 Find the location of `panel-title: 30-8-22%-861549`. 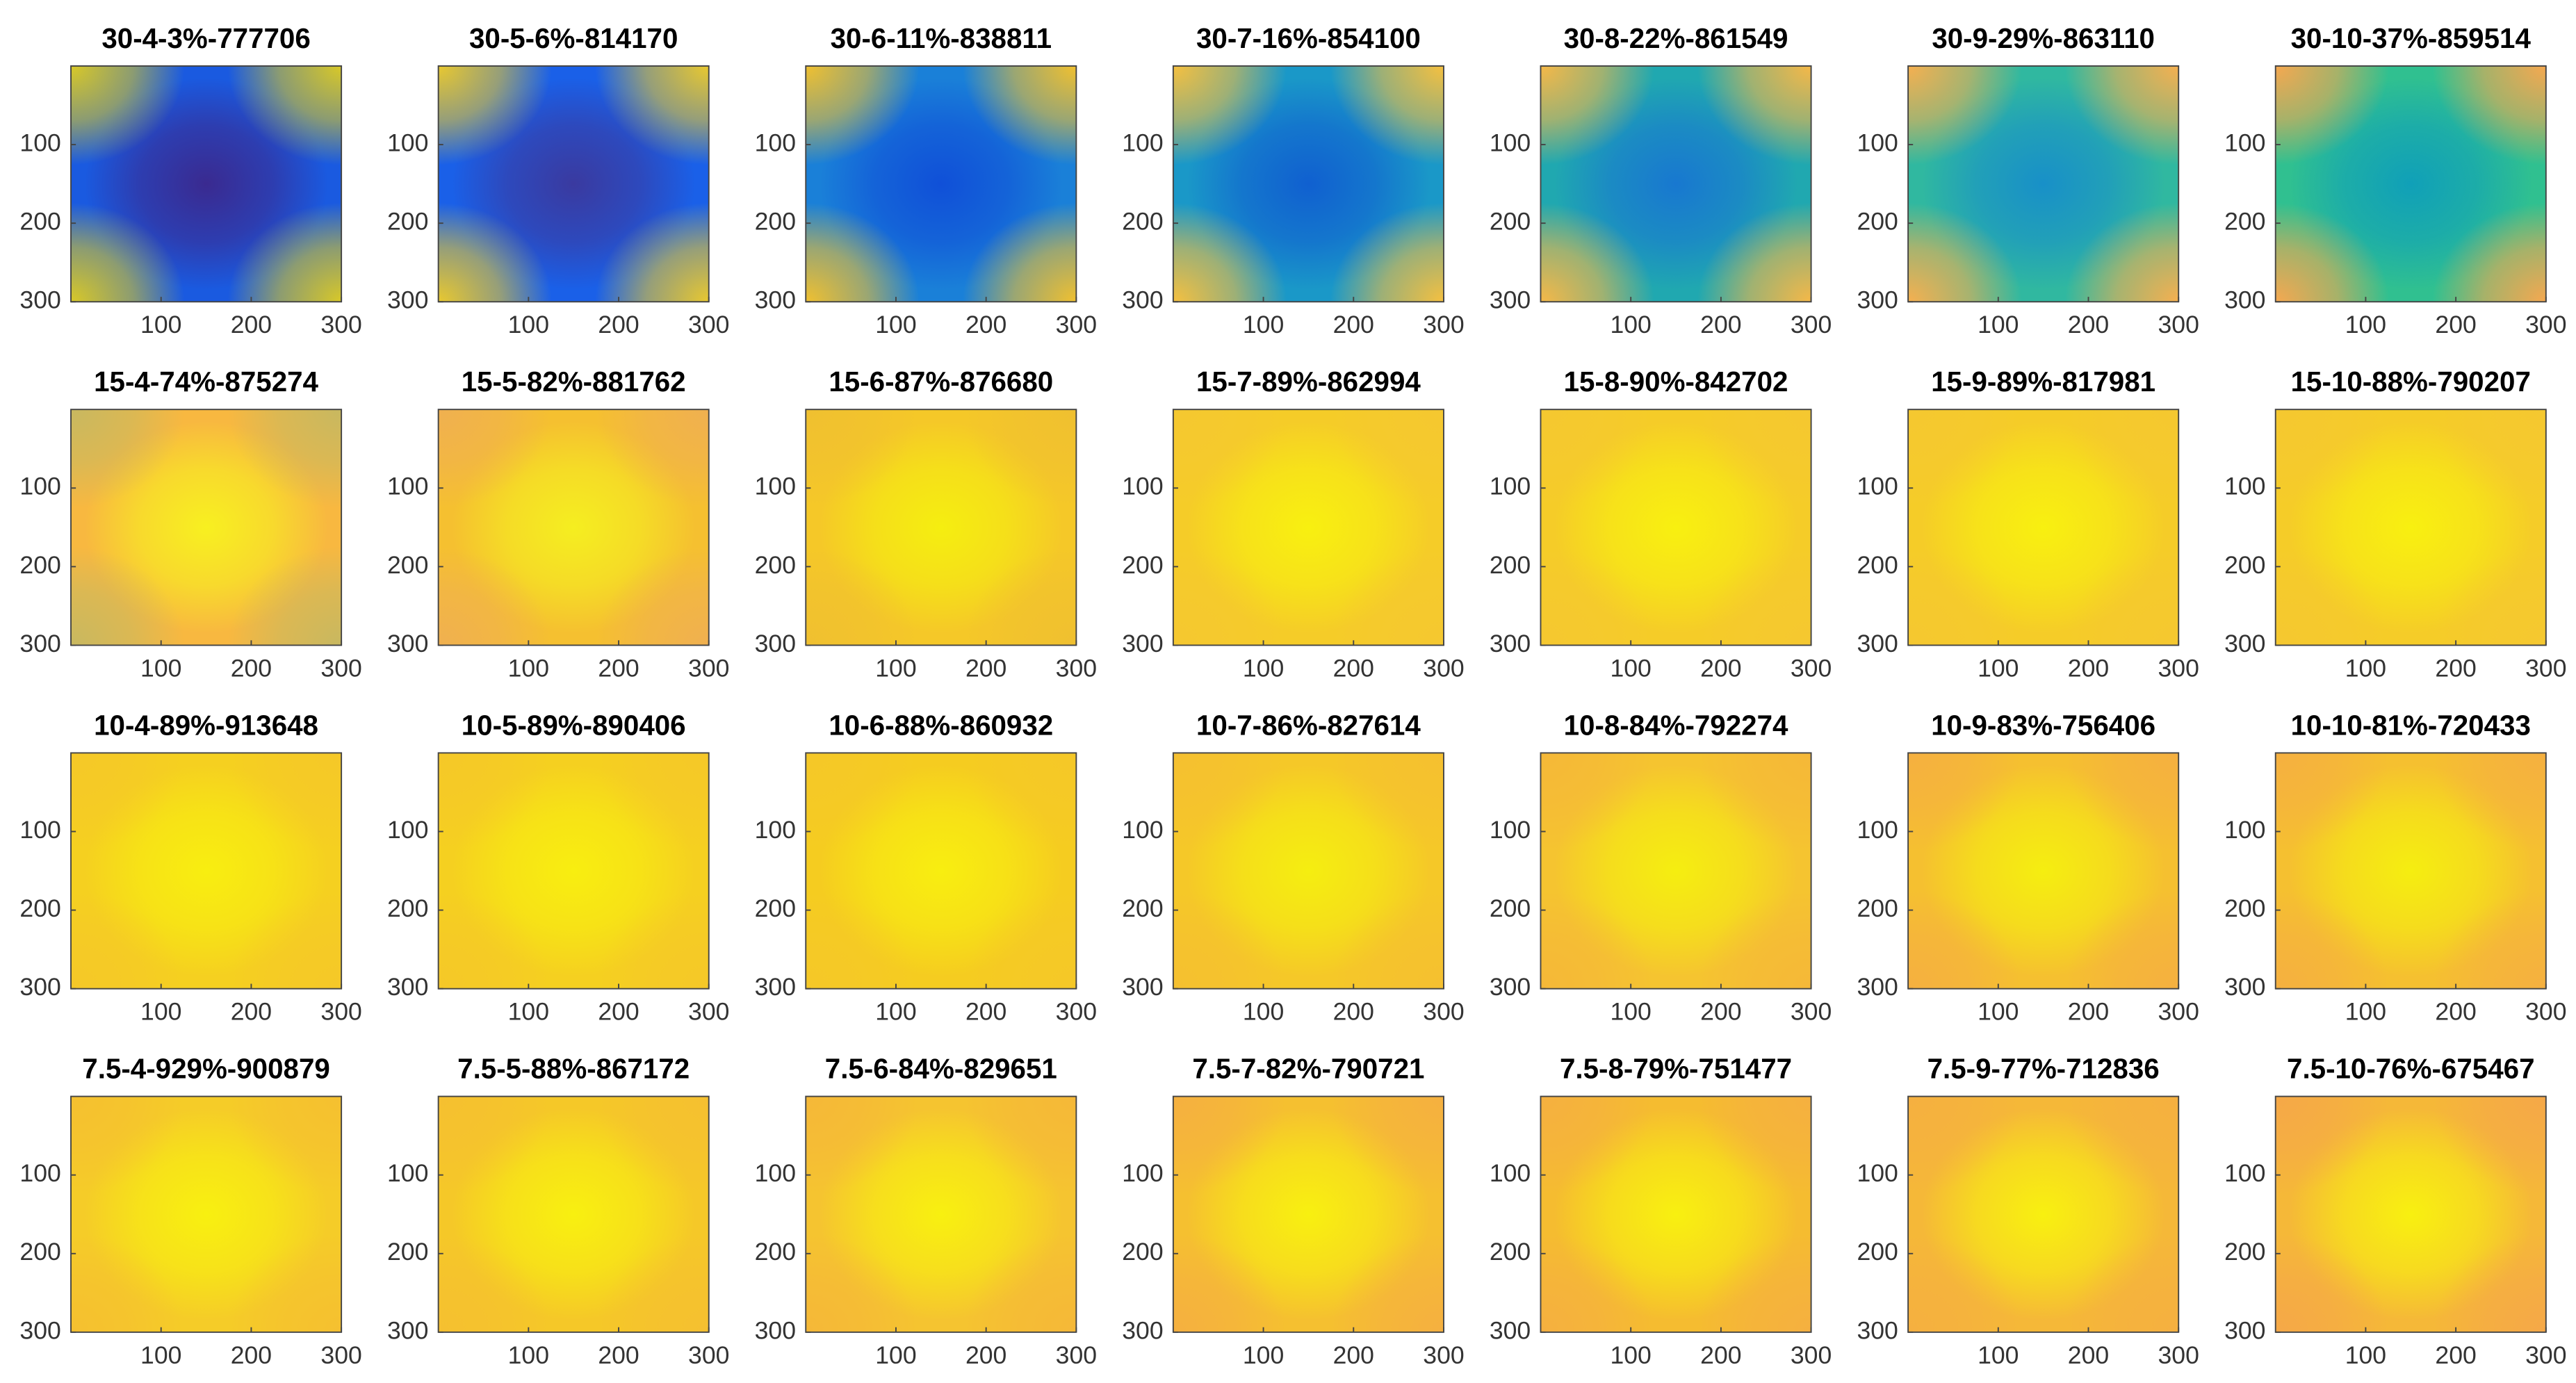

panel-title: 30-8-22%-861549 is located at coordinates (1676, 38).